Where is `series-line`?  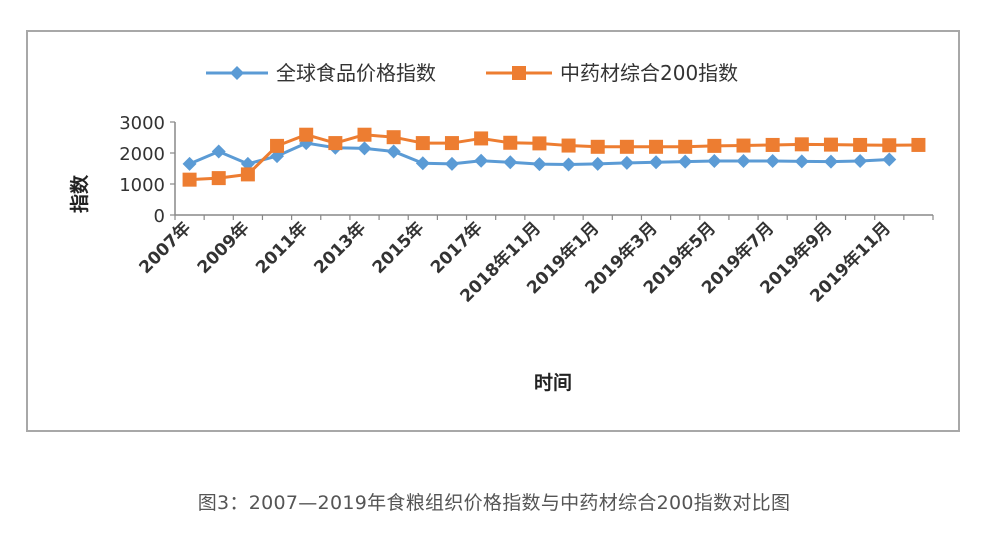
series-line is located at coordinates (554, 157).